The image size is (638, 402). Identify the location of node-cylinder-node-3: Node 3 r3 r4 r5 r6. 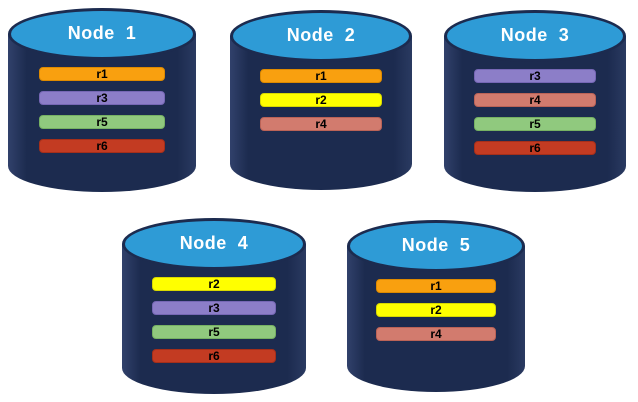
(535, 101).